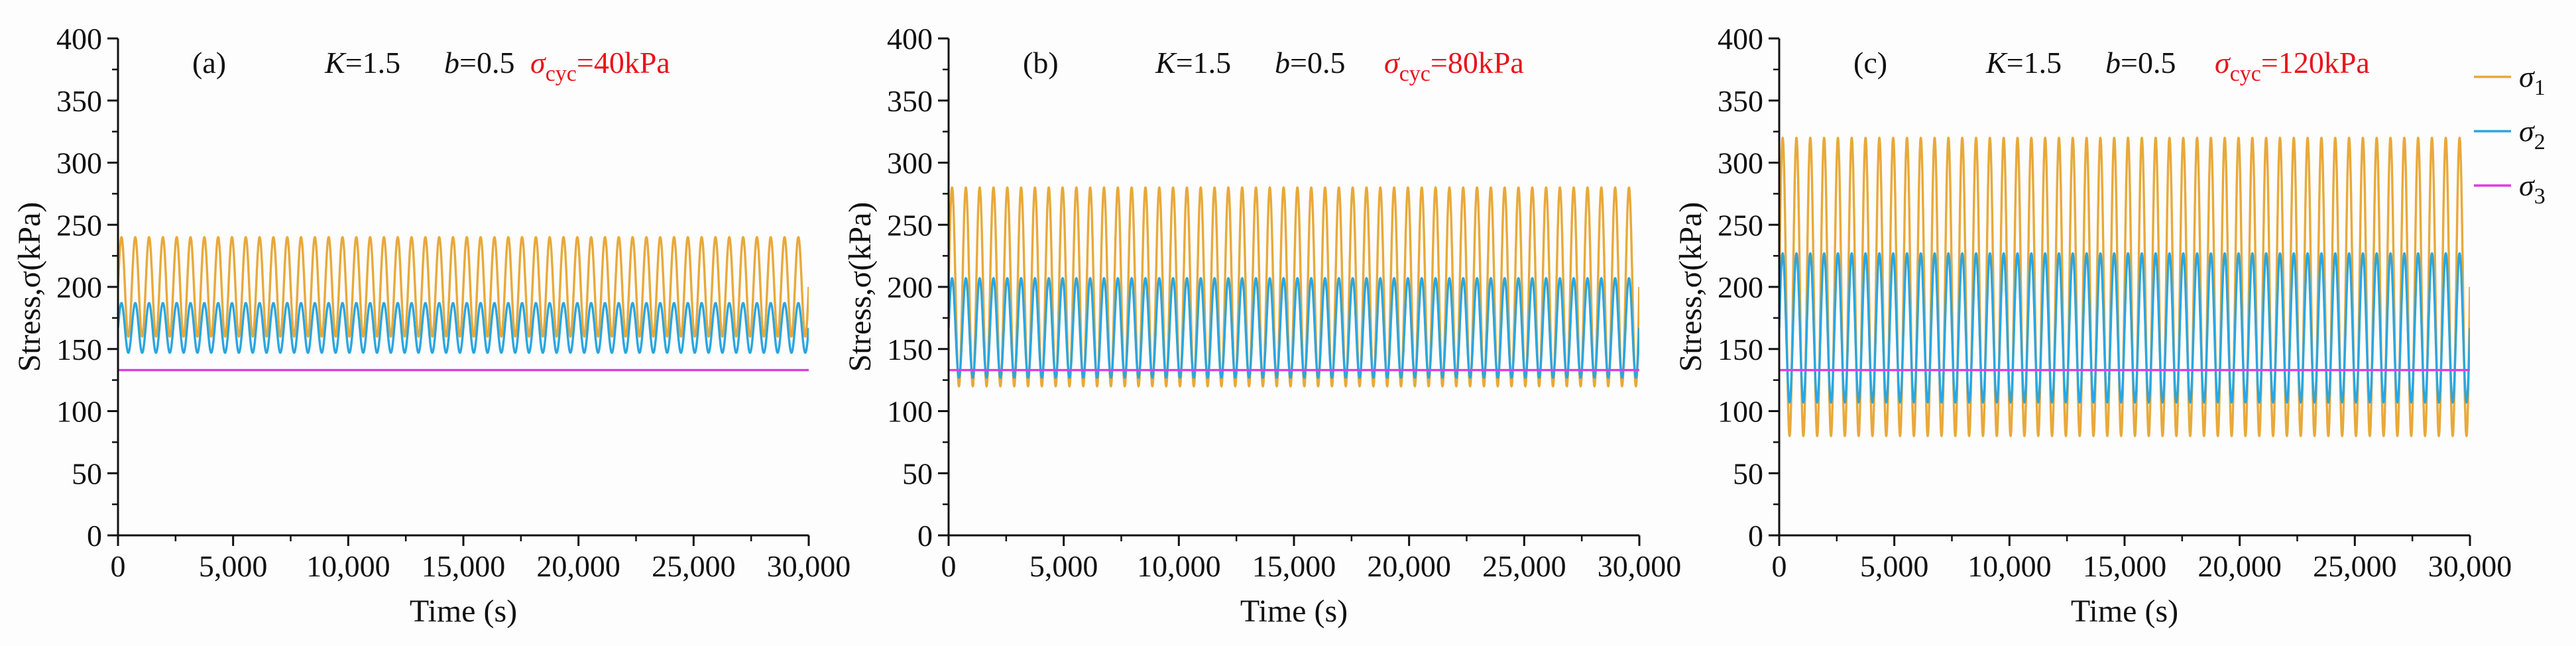  What do you see at coordinates (600, 66) in the screenshot?
I see `param-sigma-cyc: σcyc=40kPa` at bounding box center [600, 66].